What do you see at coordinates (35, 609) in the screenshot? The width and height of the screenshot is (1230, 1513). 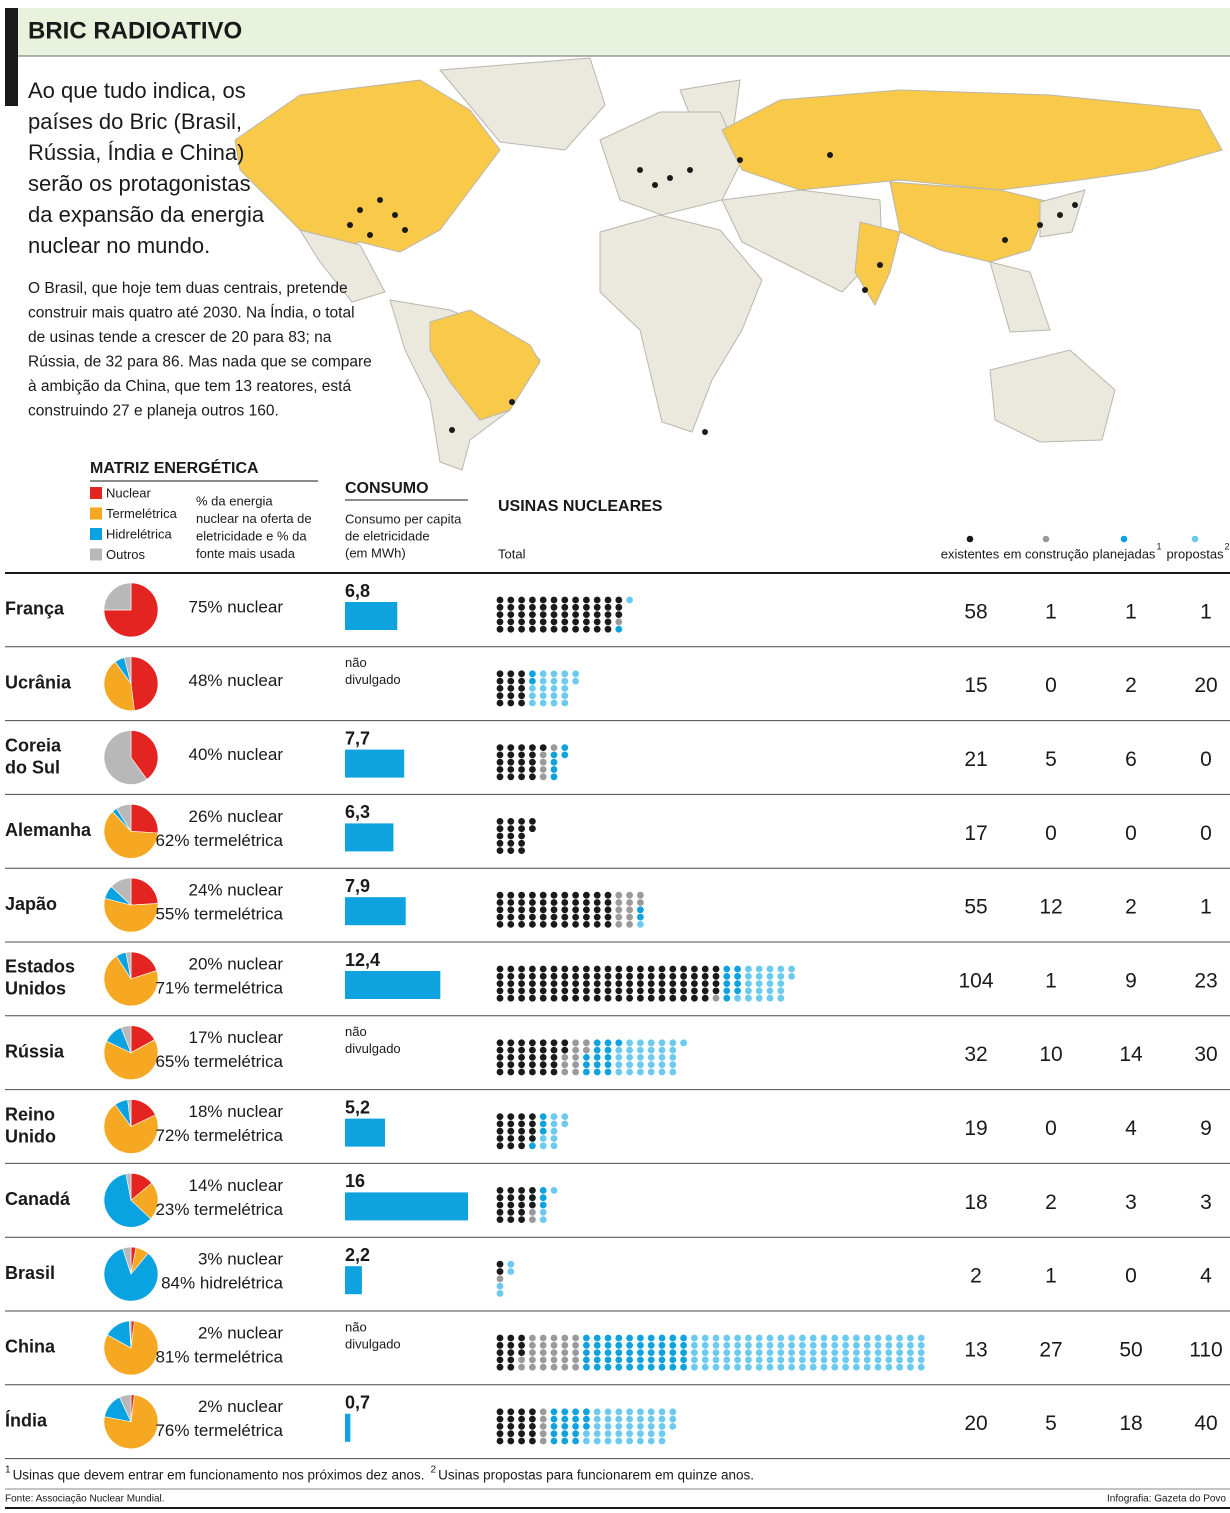 I see `country-name: França` at bounding box center [35, 609].